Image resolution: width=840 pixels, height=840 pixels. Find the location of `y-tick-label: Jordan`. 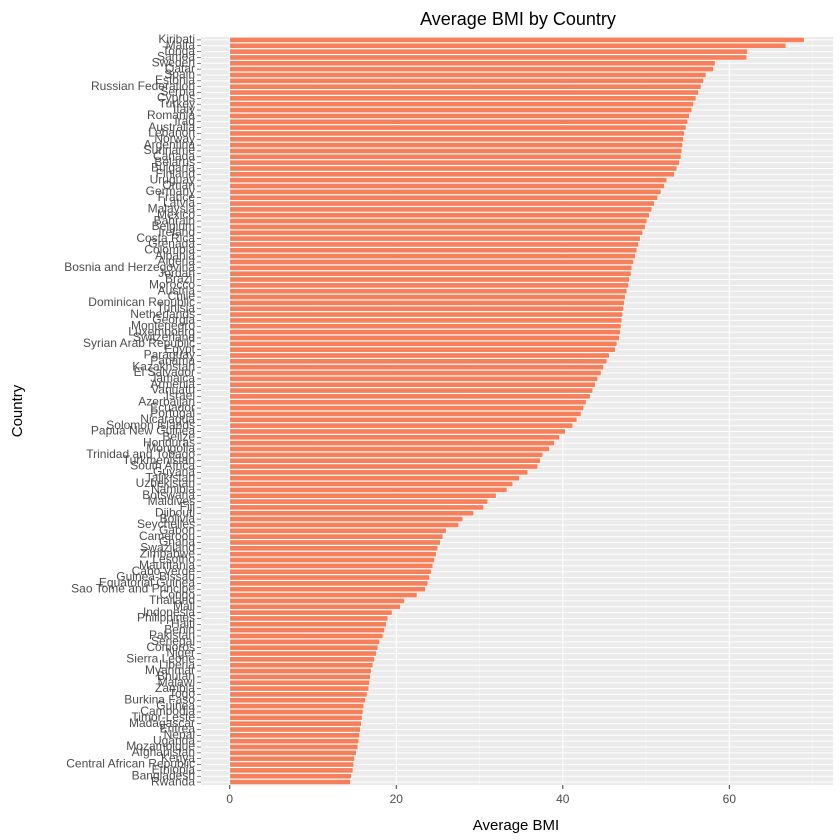

y-tick-label: Jordan is located at coordinates (176, 273).